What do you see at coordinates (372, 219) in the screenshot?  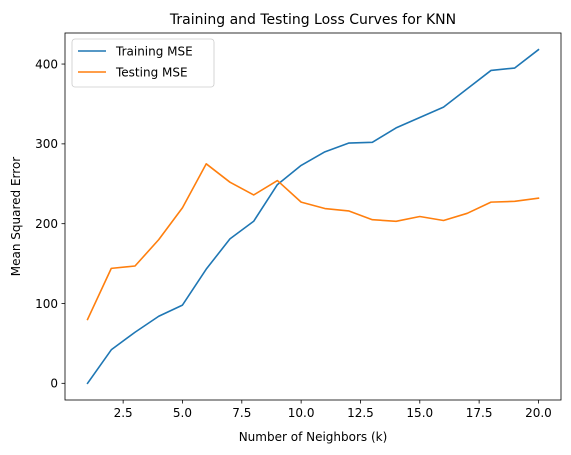 I see `testing-mse-point-k13` at bounding box center [372, 219].